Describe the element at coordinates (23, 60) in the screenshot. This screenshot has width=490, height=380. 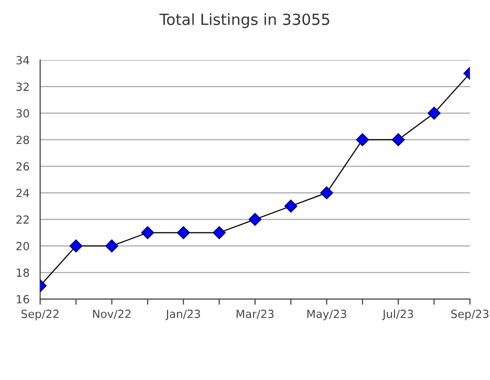
I see `y-tick-label: 34` at that location.